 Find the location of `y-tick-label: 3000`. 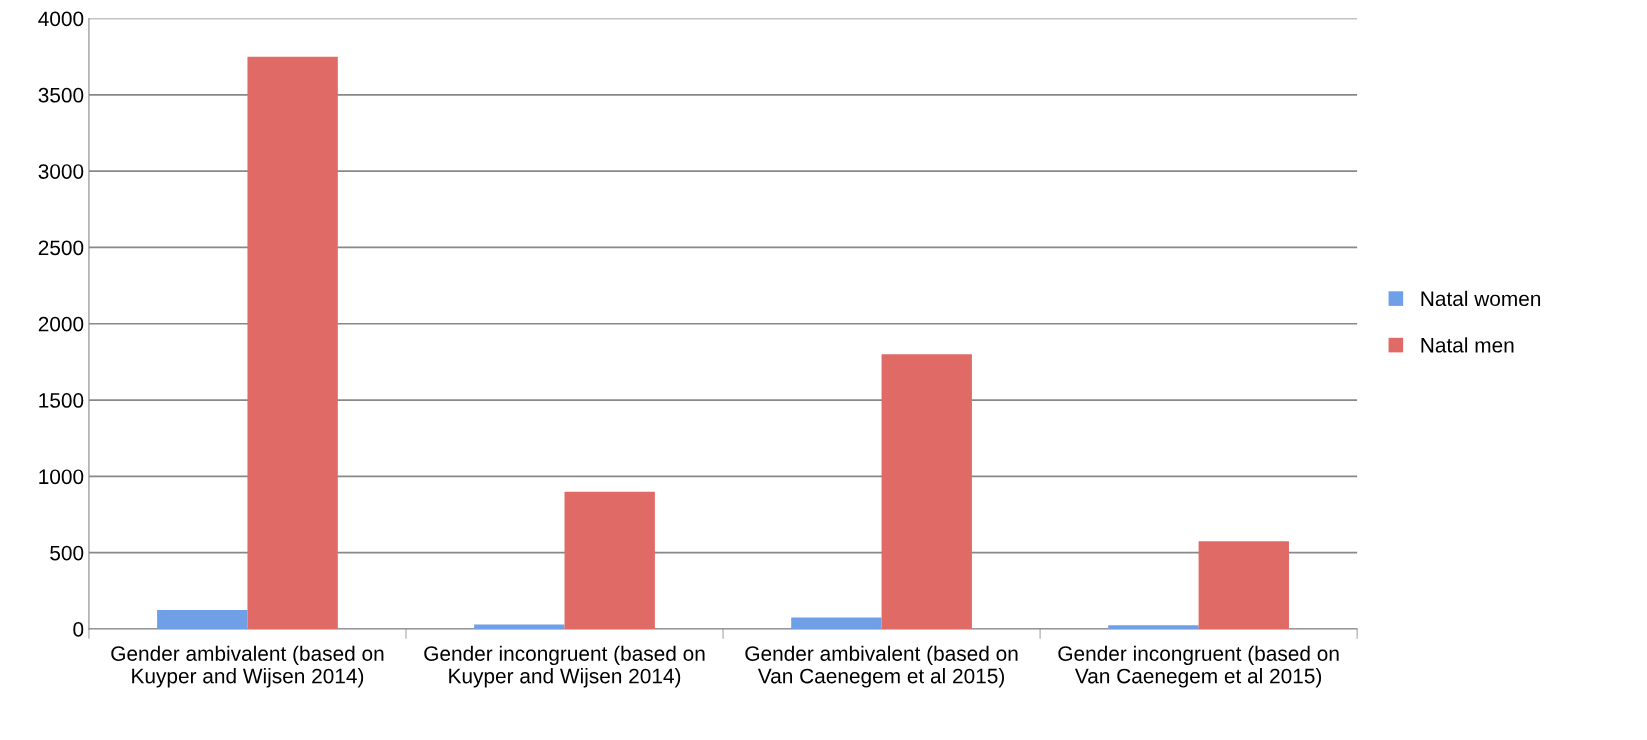

y-tick-label: 3000 is located at coordinates (61, 171).